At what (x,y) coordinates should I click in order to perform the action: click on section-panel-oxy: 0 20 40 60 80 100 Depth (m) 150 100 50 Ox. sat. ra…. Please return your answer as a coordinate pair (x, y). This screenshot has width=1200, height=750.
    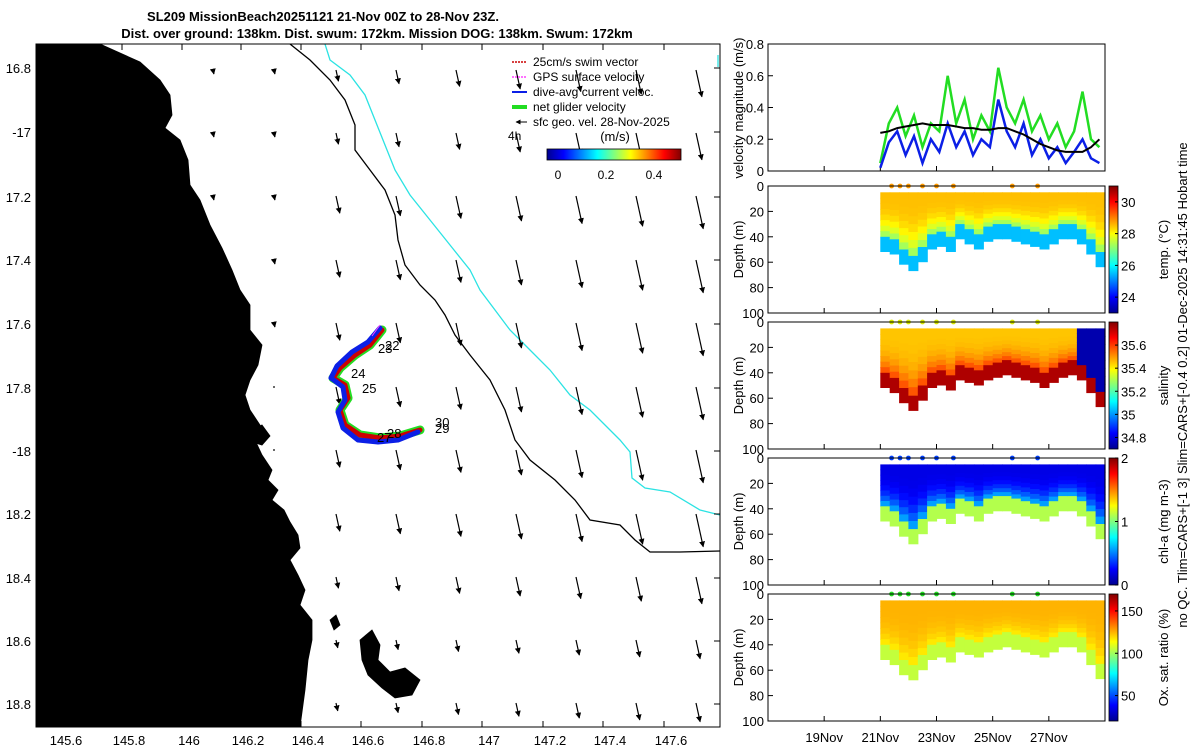
    Looking at the image, I should click on (951, 658).